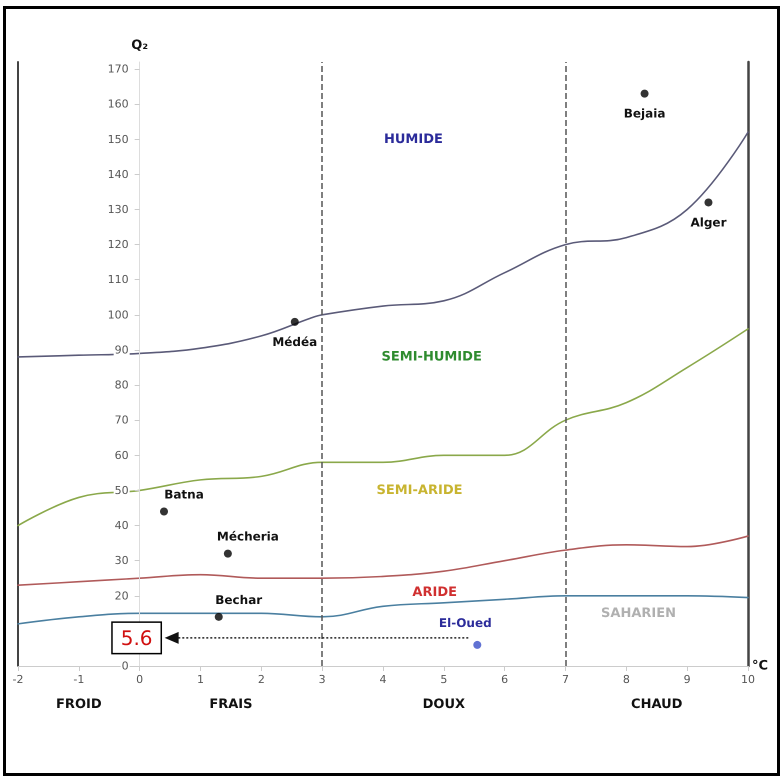  What do you see at coordinates (121, 525) in the screenshot?
I see `y-tick-label: 40` at bounding box center [121, 525].